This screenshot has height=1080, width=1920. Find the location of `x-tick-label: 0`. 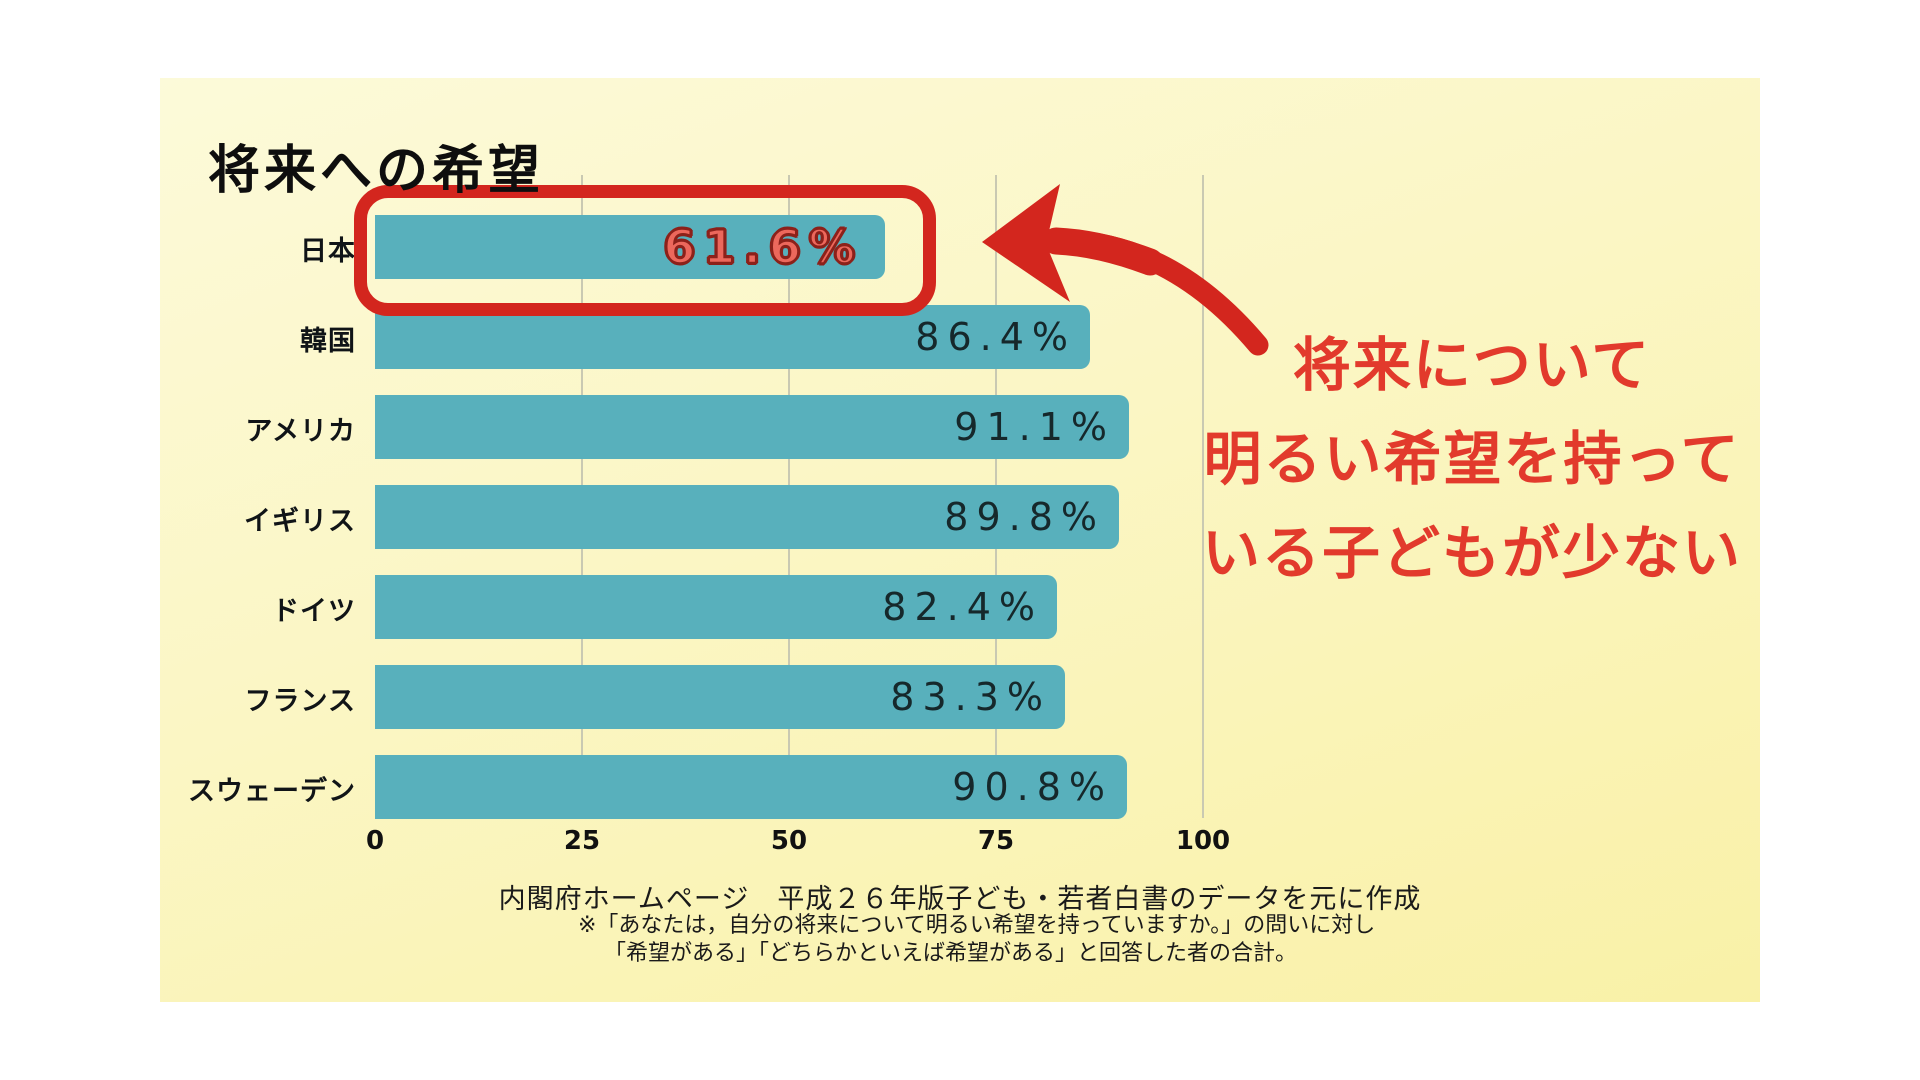

x-tick-label: 0 is located at coordinates (375, 841).